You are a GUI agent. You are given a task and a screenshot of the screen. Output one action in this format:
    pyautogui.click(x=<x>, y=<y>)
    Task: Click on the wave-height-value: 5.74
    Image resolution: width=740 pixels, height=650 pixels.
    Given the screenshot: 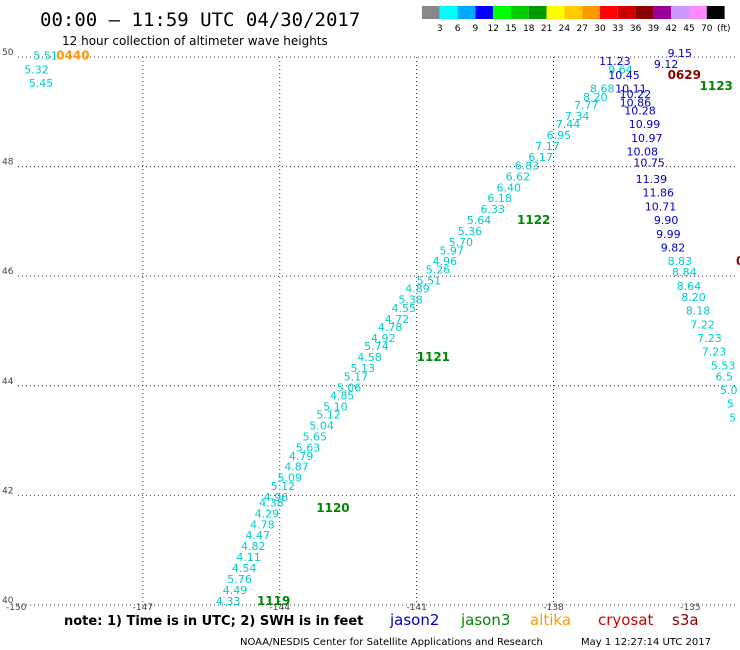 What is the action you would take?
    pyautogui.click(x=376, y=346)
    